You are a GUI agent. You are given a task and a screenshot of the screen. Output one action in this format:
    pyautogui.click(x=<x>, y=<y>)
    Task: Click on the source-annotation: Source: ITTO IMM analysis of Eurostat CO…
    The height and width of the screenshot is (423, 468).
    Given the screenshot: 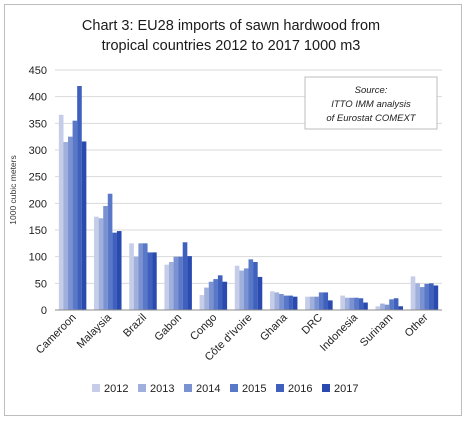 What is the action you would take?
    pyautogui.click(x=371, y=103)
    